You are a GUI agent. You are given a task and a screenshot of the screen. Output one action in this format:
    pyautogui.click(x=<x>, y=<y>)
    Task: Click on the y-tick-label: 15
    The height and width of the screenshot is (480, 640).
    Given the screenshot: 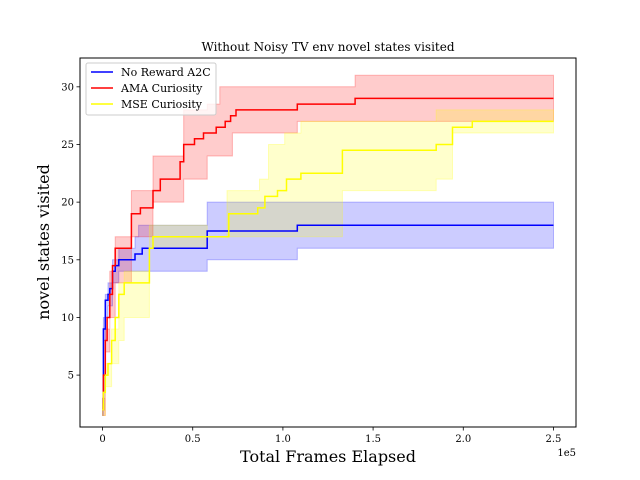 What is the action you would take?
    pyautogui.click(x=67, y=260)
    